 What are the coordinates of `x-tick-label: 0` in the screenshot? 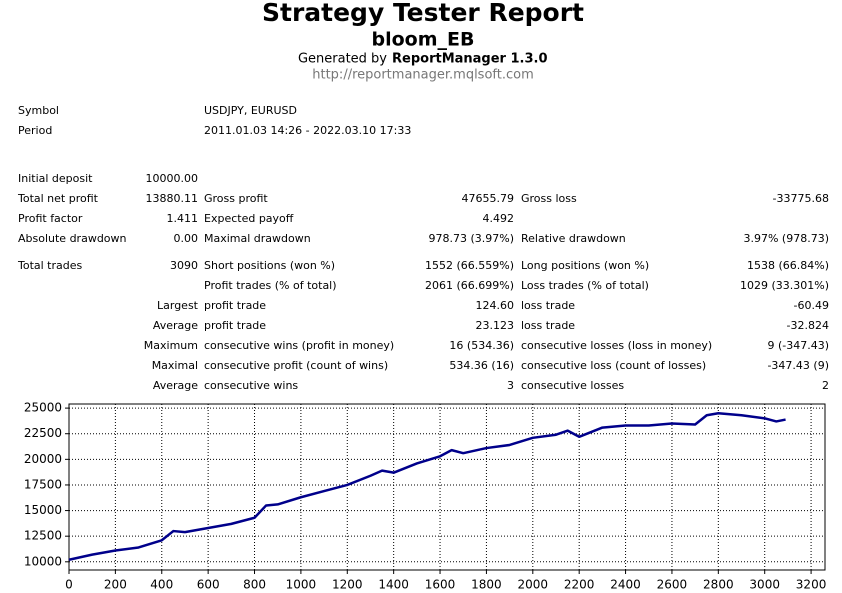 It's located at (69, 585).